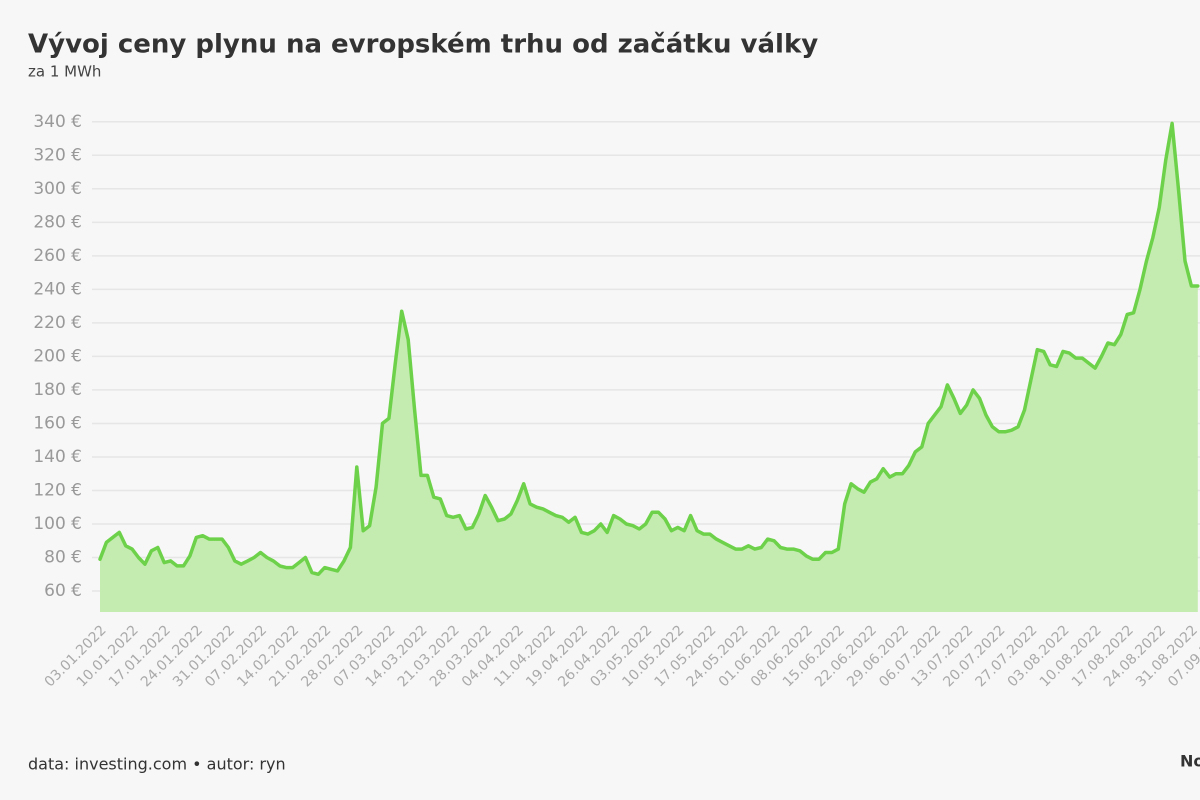  What do you see at coordinates (157, 764) in the screenshot?
I see `footer-source: data: investing.com • autor: ryn` at bounding box center [157, 764].